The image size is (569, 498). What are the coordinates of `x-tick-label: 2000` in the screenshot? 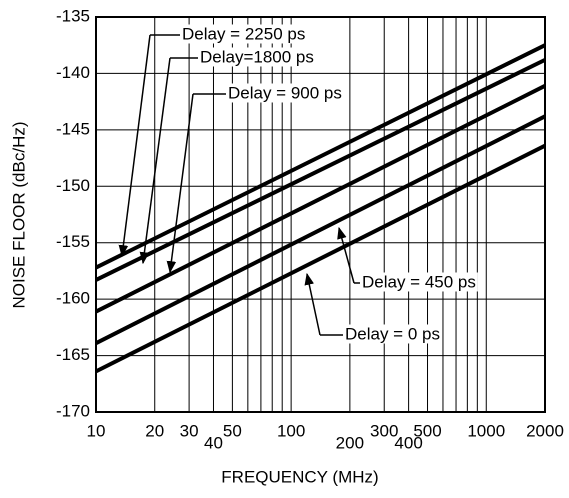 It's located at (545, 430).